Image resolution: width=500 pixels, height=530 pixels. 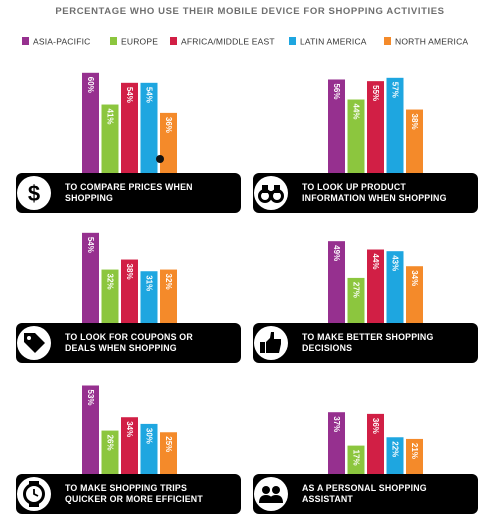 I want to click on legend-item: LATIN AMERICA, so click(x=328, y=42).